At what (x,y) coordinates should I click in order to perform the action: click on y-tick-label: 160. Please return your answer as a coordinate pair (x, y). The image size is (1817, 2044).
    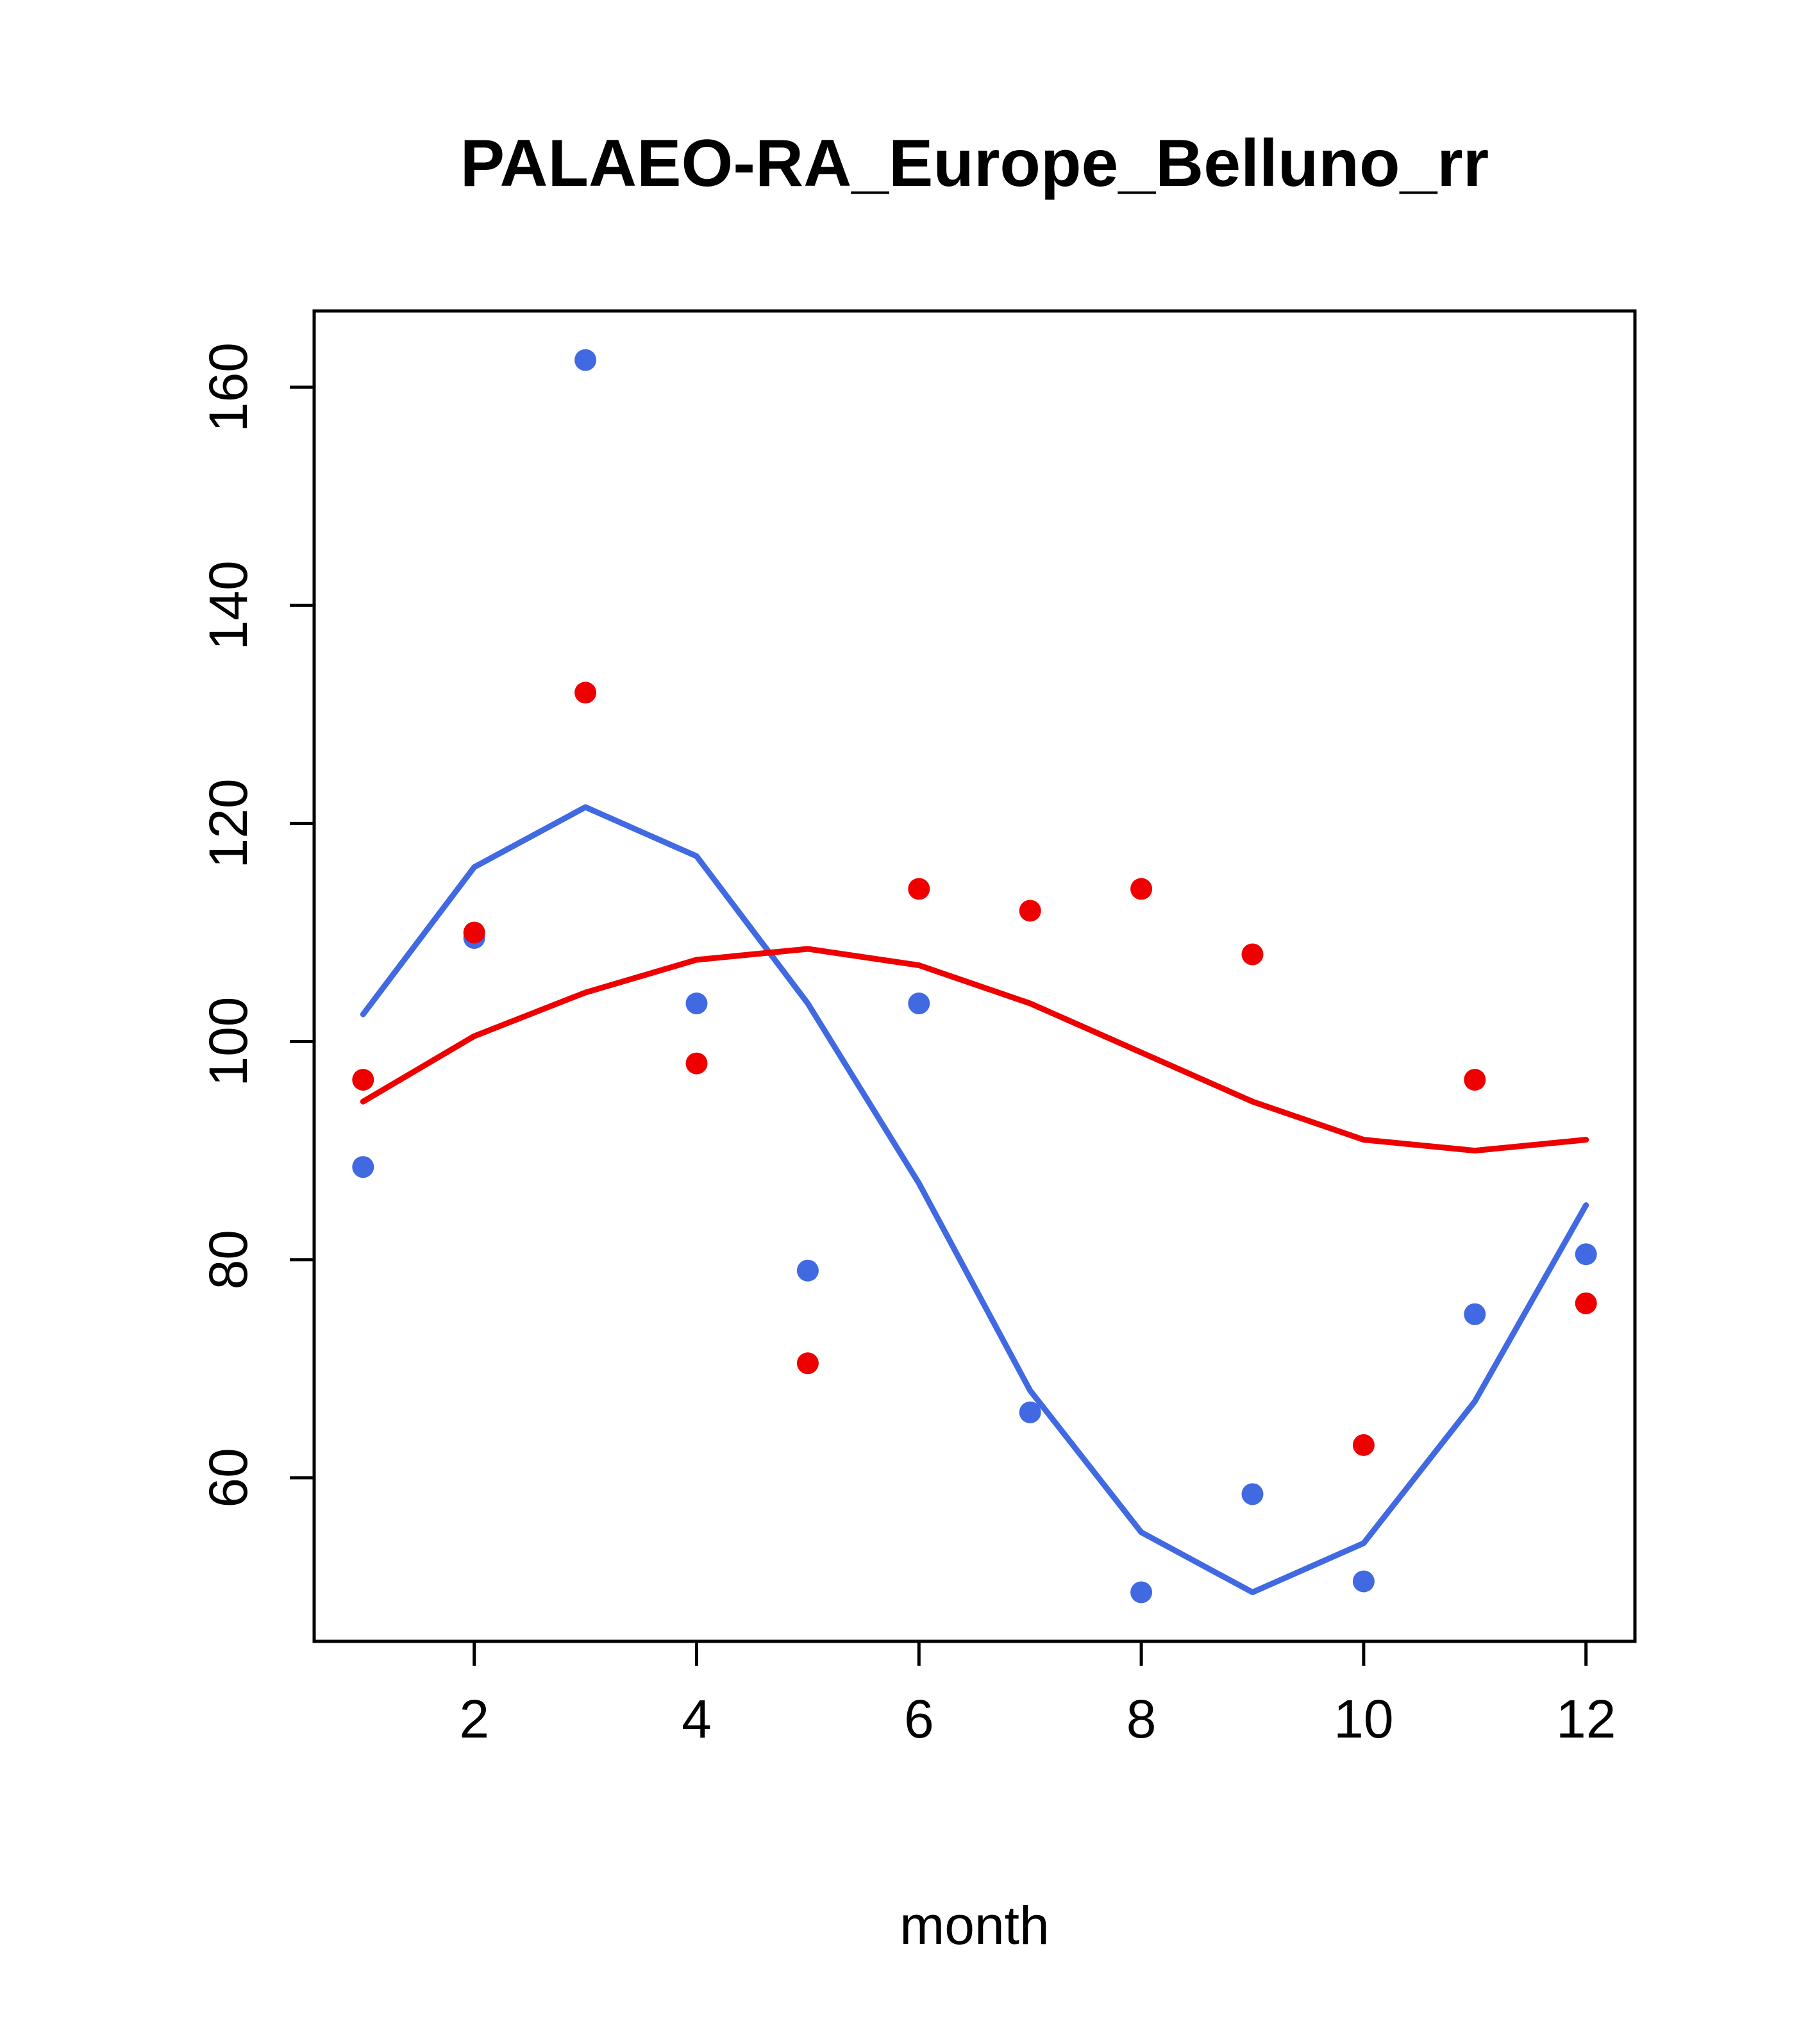
    Looking at the image, I should click on (228, 387).